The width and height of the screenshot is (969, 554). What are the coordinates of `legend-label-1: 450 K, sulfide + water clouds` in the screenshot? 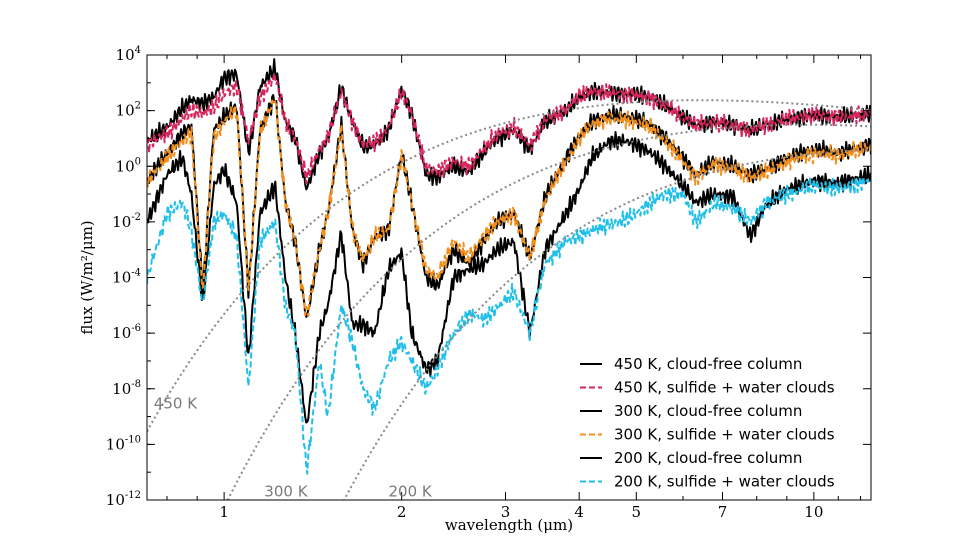 It's located at (724, 388).